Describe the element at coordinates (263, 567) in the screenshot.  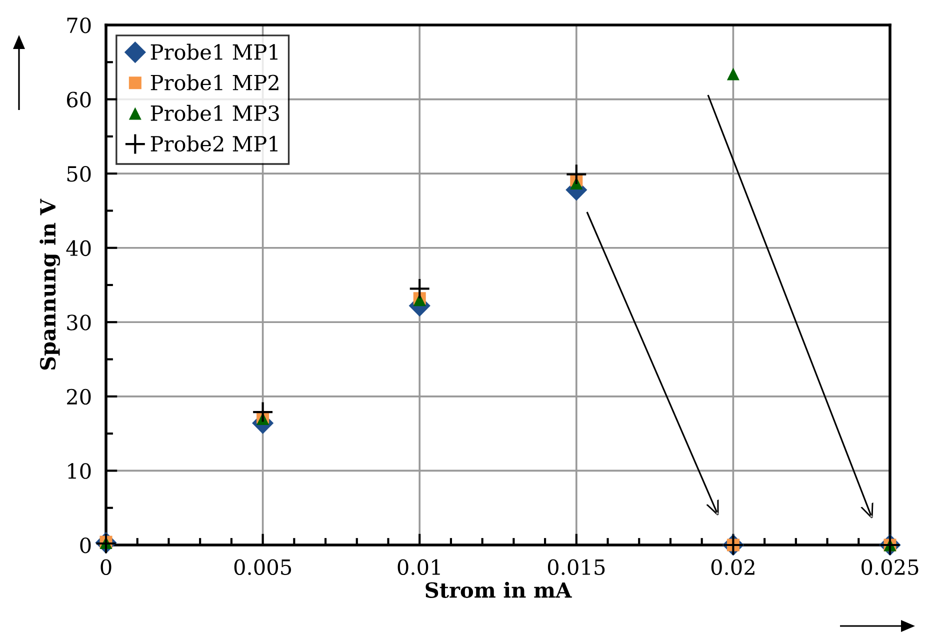
I see `x-tick-label: 0.005` at that location.